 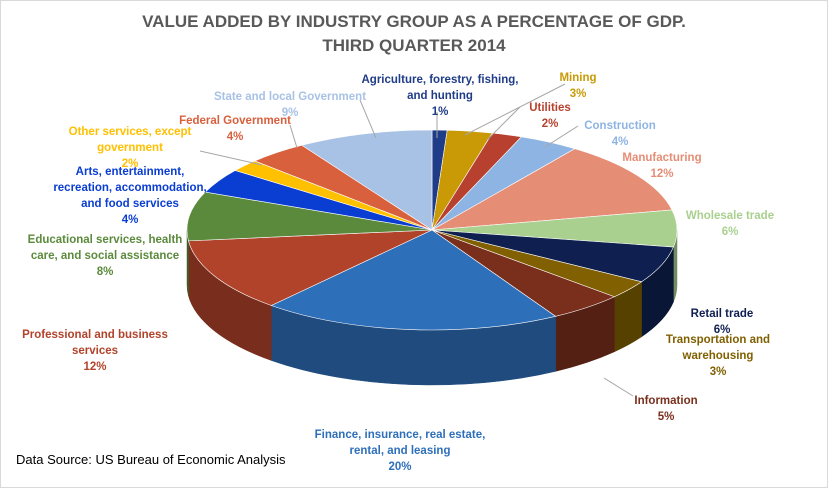 What do you see at coordinates (235, 121) in the screenshot?
I see `category-label: Federal Government` at bounding box center [235, 121].